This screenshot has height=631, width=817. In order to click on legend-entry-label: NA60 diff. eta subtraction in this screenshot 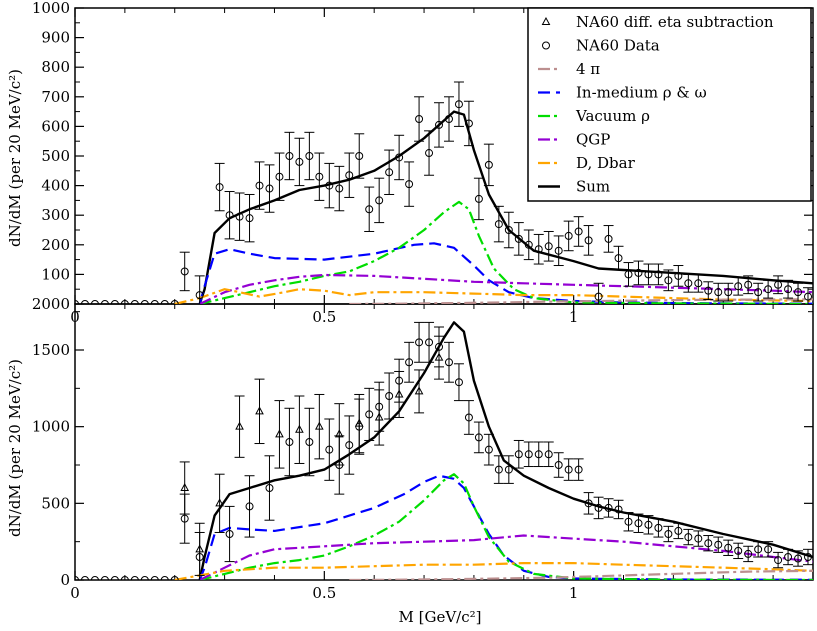, I will do `click(675, 22)`.